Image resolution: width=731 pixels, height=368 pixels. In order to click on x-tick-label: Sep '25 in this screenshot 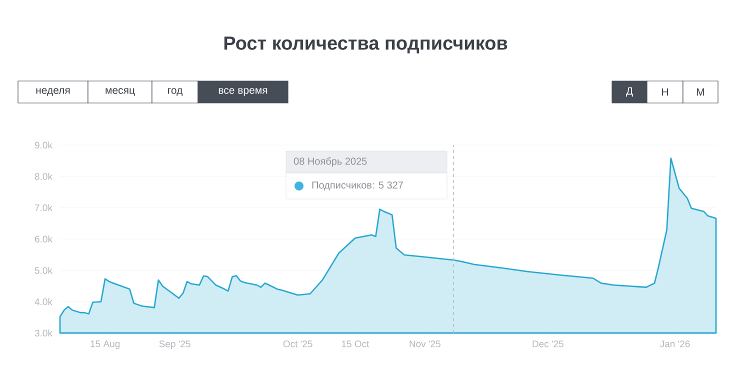, I will do `click(174, 345)`.